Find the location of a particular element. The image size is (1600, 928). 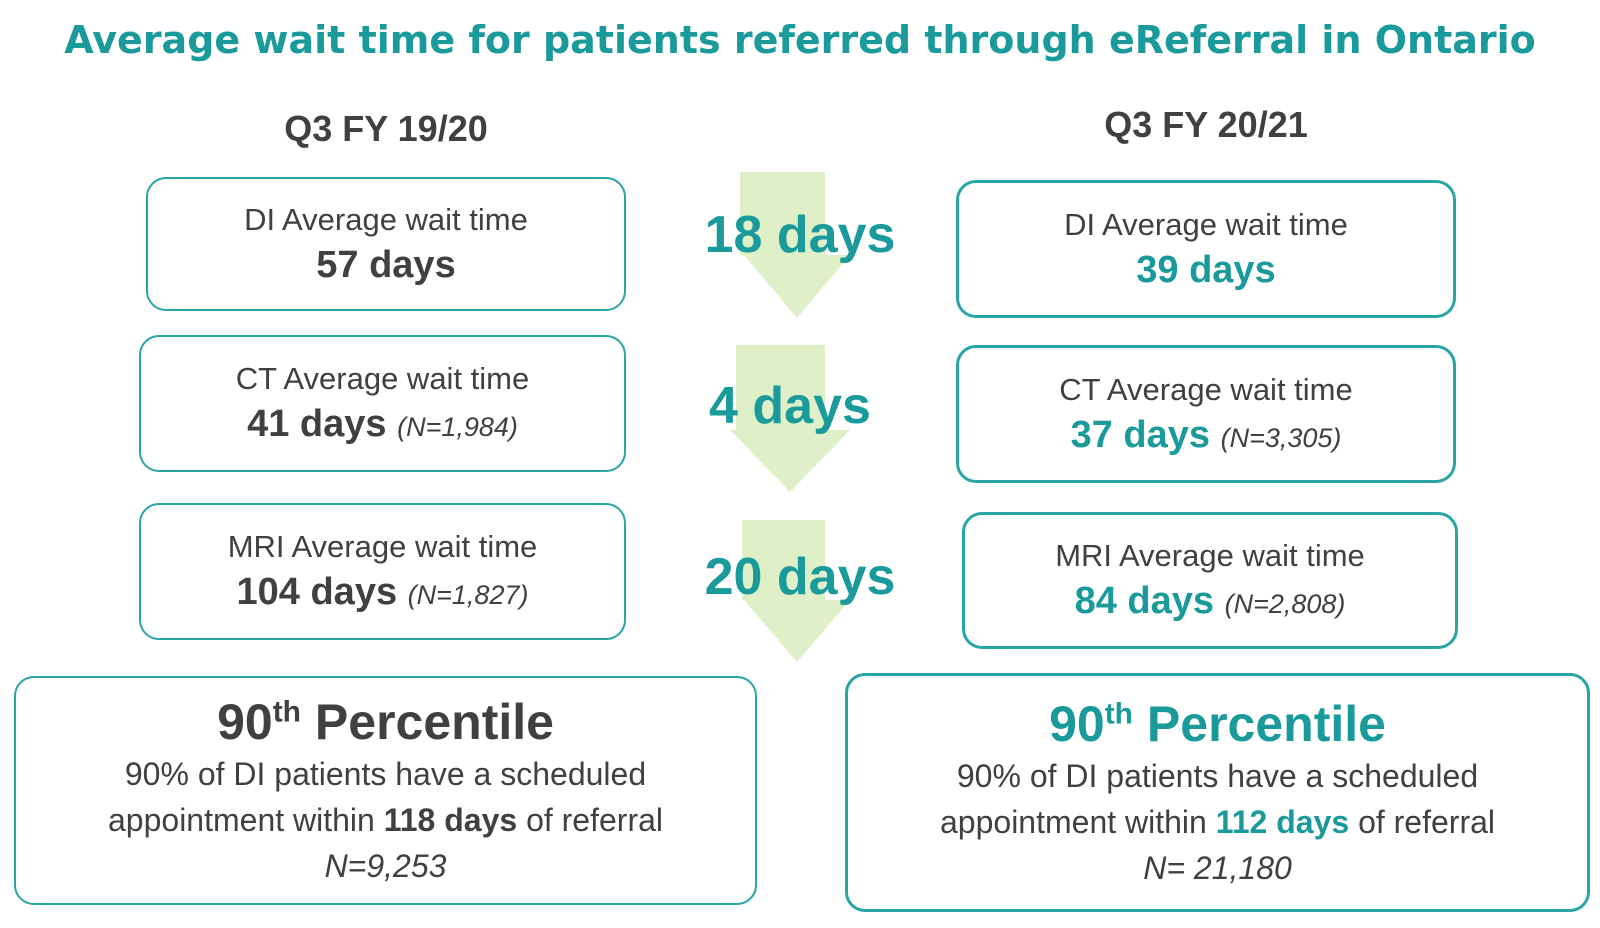

value: 41 days is located at coordinates (317, 424).